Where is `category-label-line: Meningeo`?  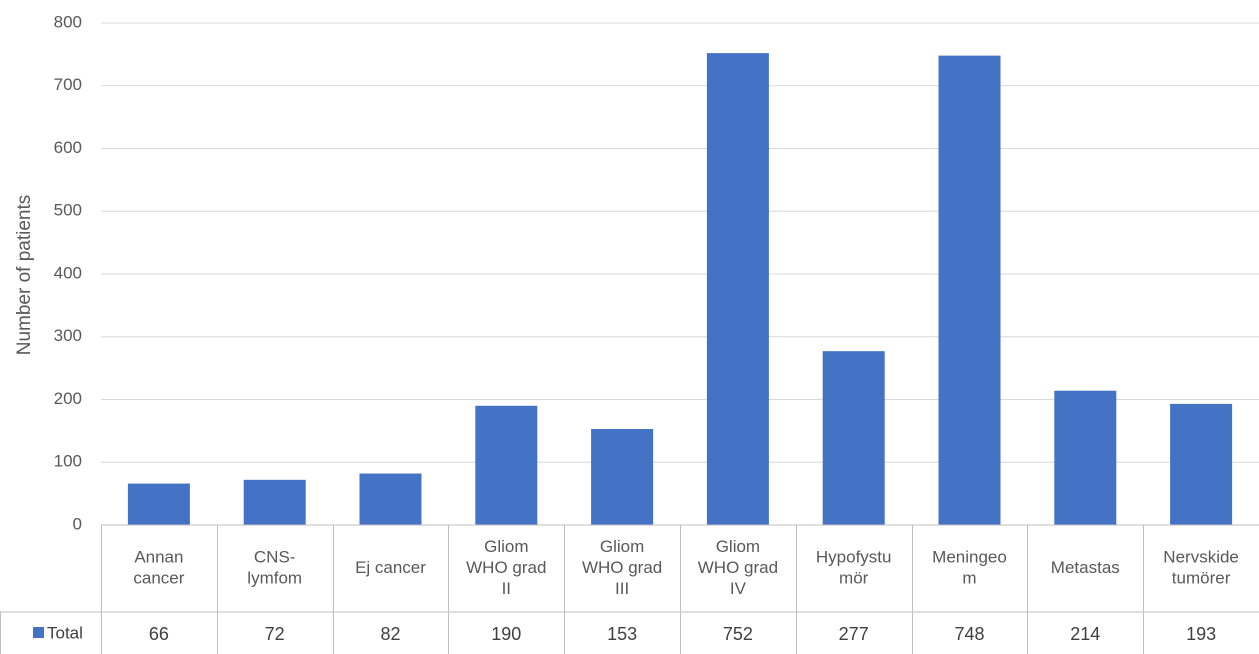 category-label-line: Meningeo is located at coordinates (969, 556).